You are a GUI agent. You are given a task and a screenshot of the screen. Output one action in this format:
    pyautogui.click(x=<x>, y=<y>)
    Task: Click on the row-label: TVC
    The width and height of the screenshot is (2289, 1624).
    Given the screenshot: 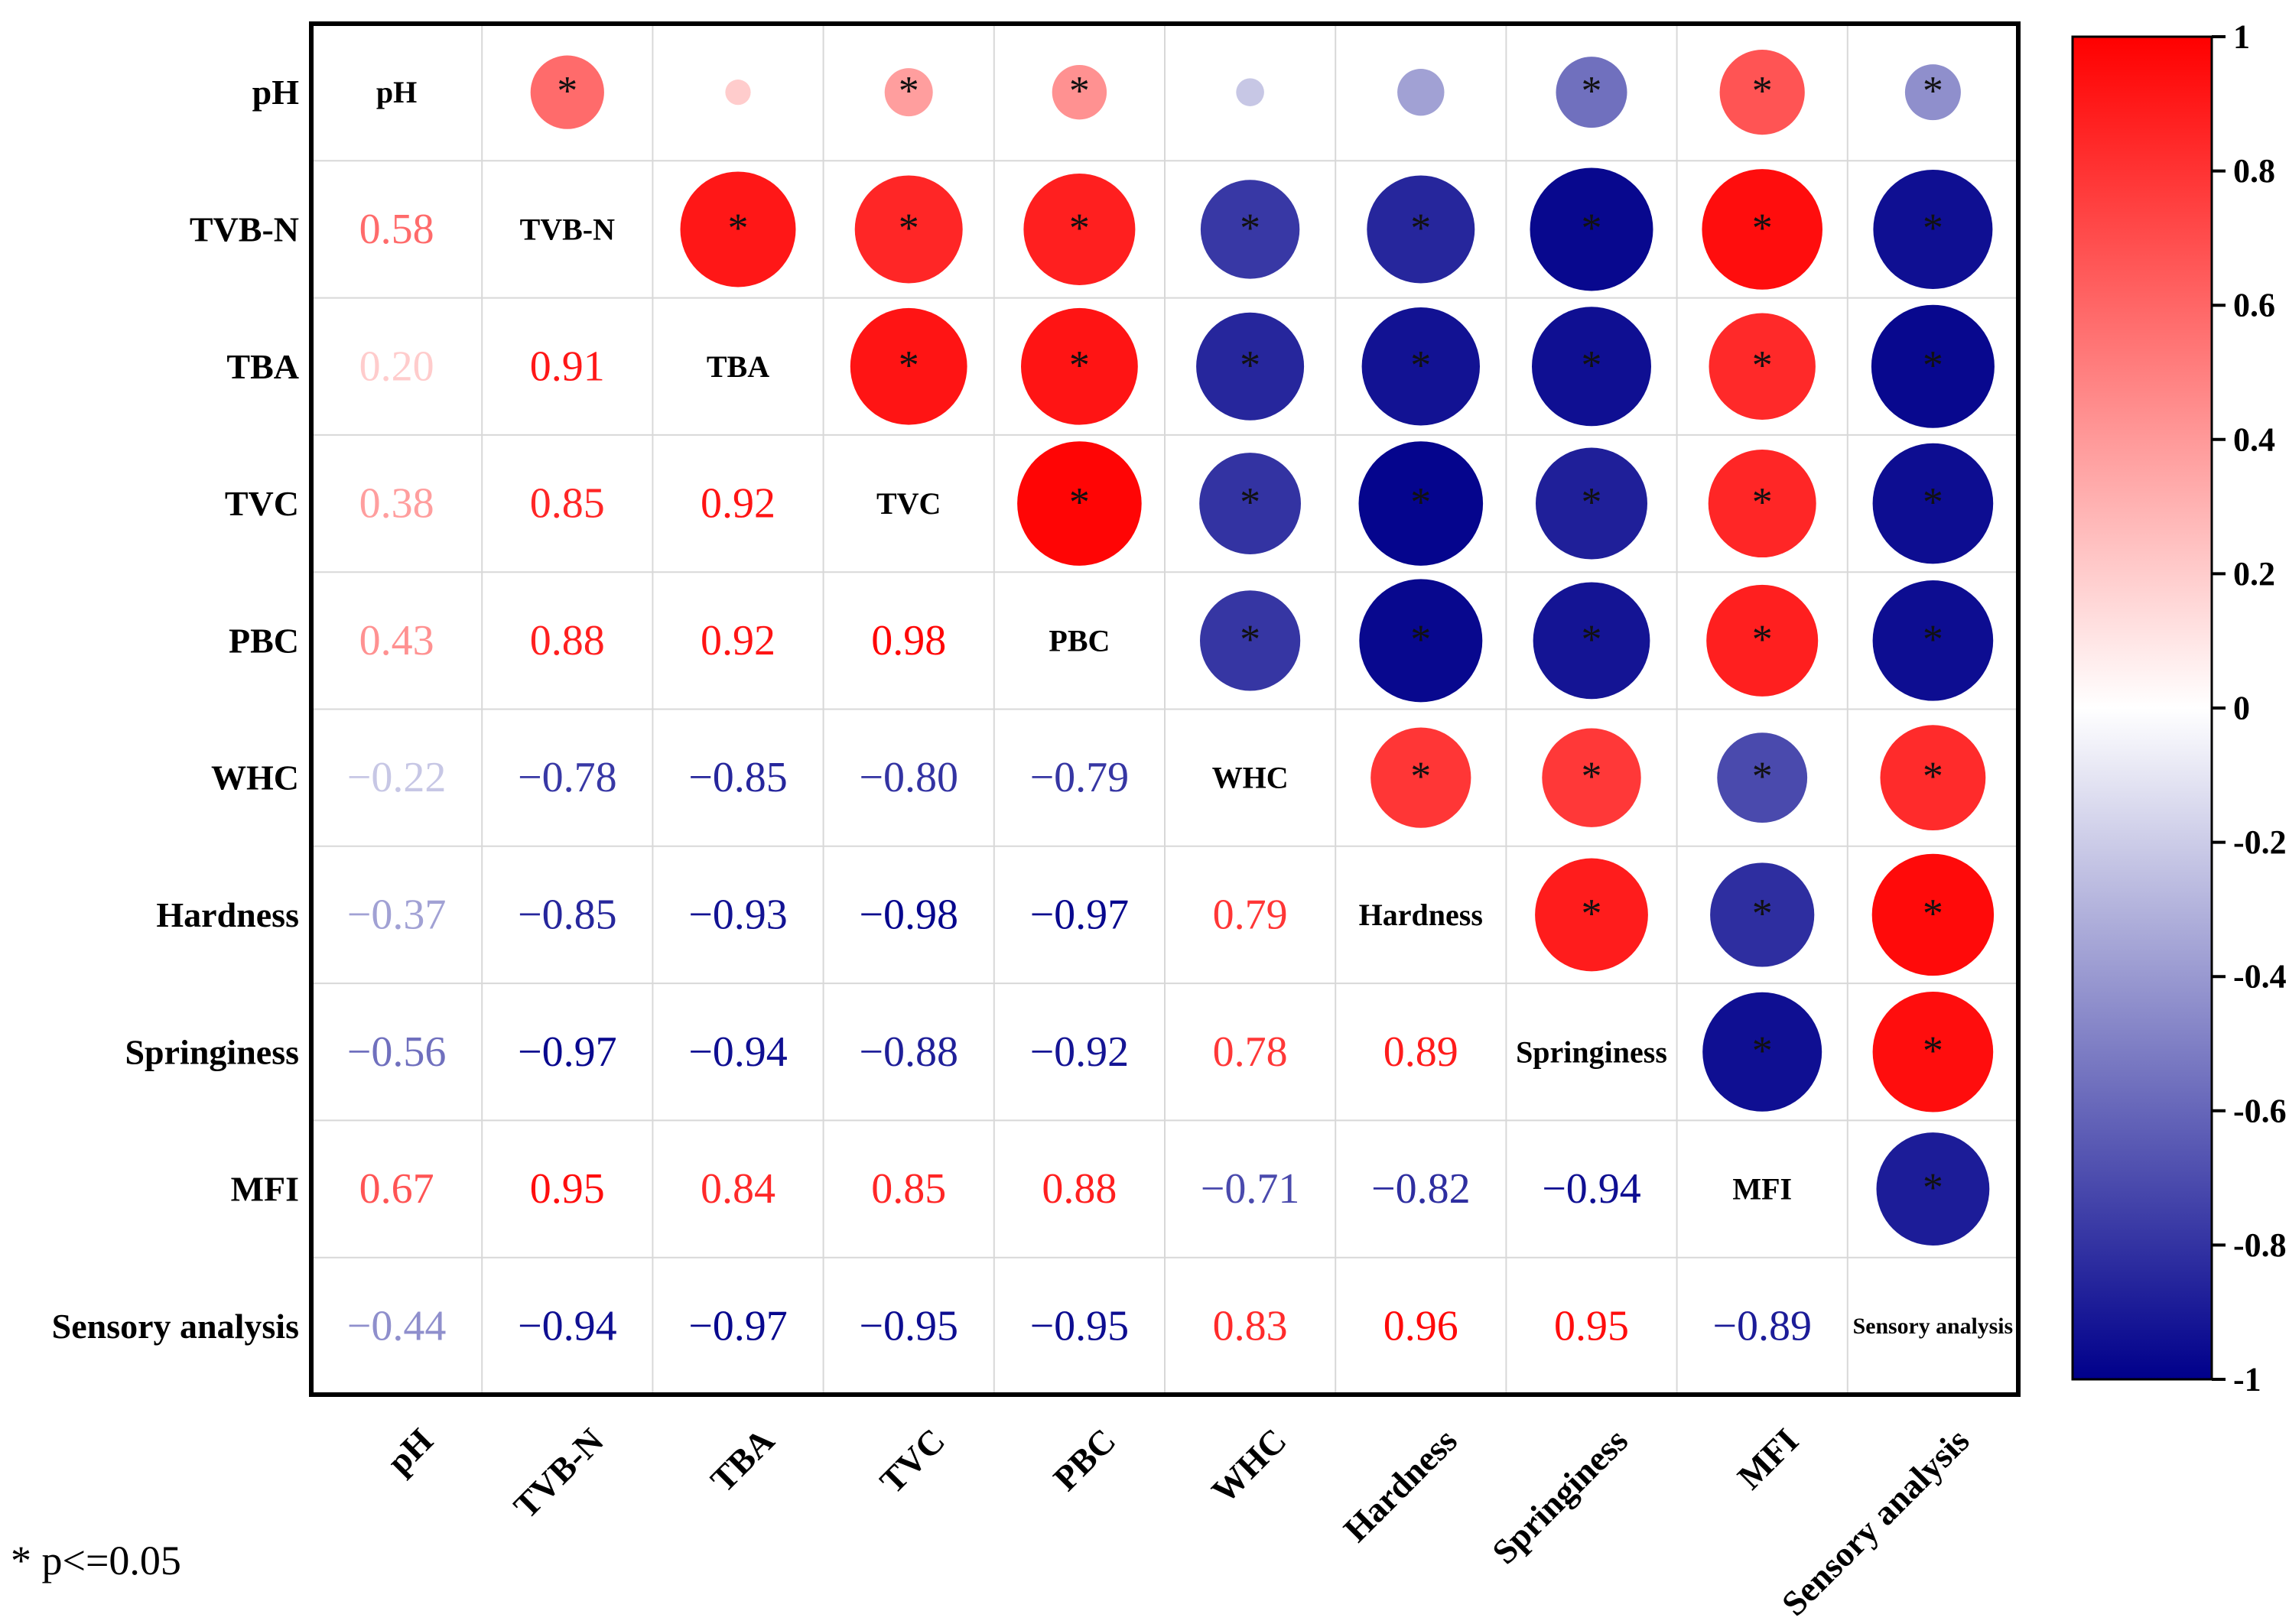 What is the action you would take?
    pyautogui.click(x=262, y=503)
    